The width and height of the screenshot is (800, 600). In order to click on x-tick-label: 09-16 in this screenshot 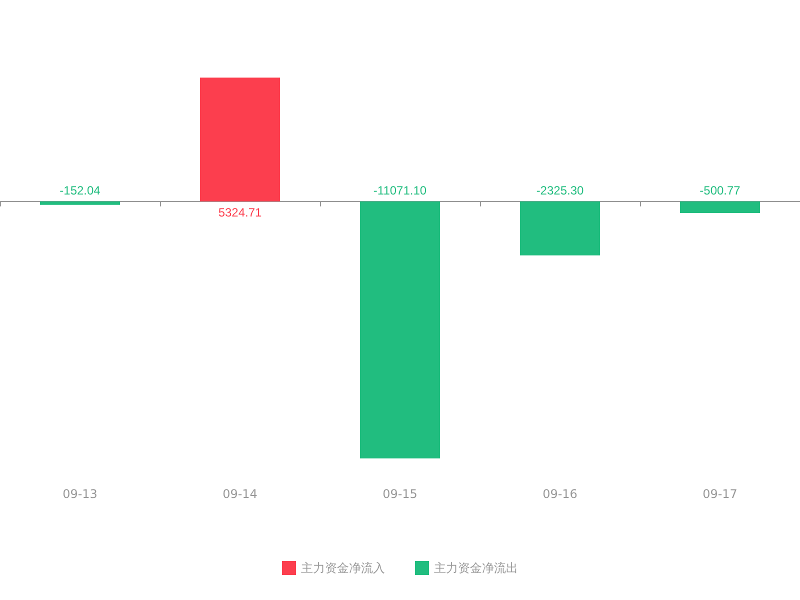, I will do `click(560, 494)`.